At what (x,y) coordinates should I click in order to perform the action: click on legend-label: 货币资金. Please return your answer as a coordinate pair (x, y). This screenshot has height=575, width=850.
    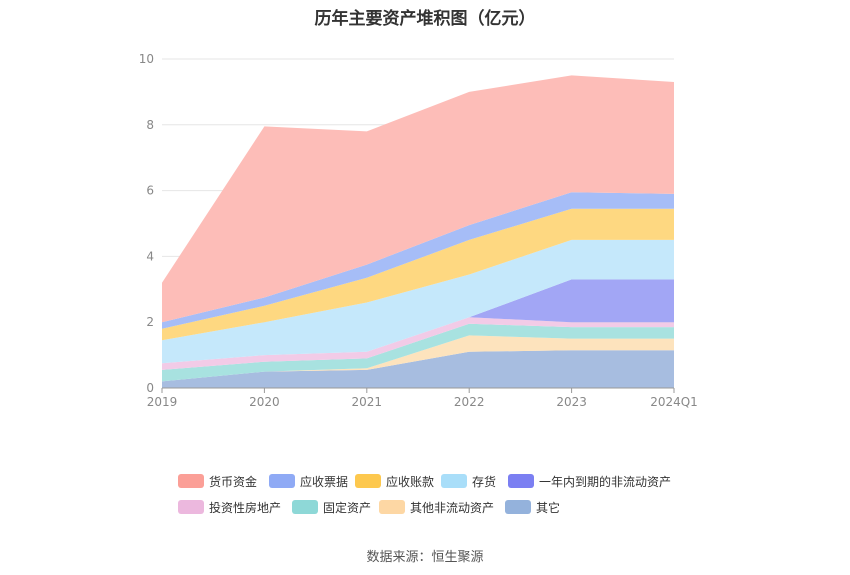
    Looking at the image, I should click on (233, 481).